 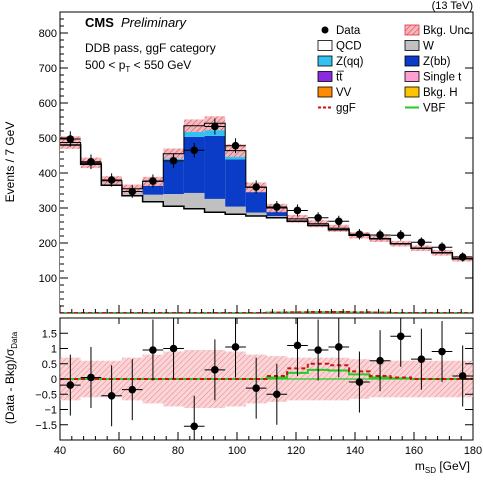 I want to click on x-tick-label: 160, so click(x=414, y=451).